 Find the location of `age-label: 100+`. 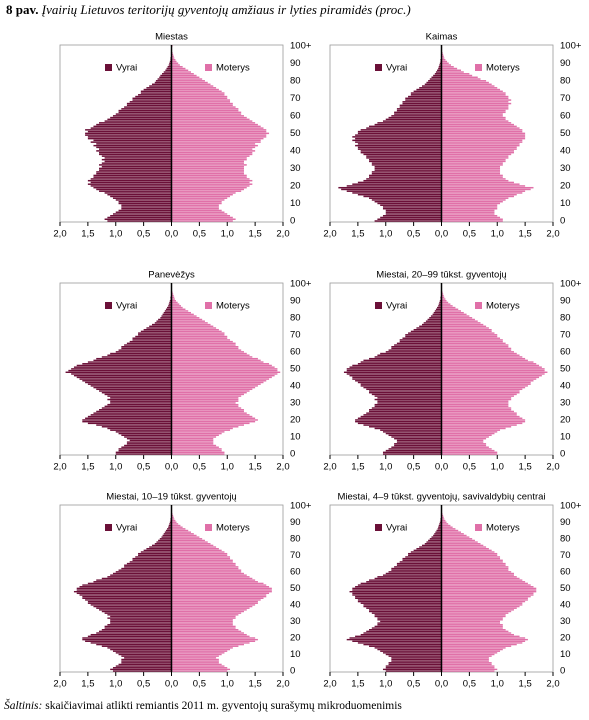

age-label: 100+ is located at coordinates (301, 505).